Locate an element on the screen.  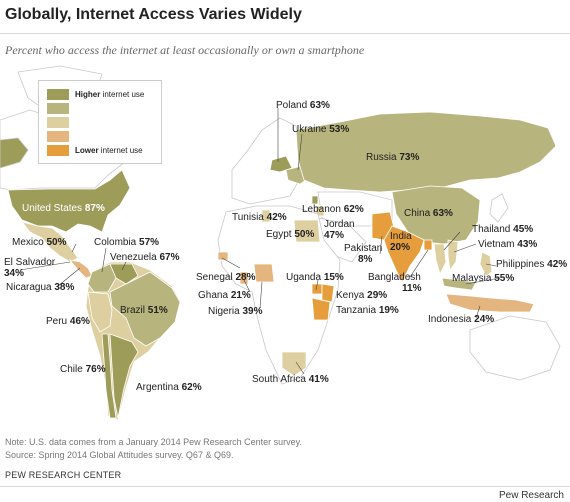
map-united-states is located at coordinates (69, 201).